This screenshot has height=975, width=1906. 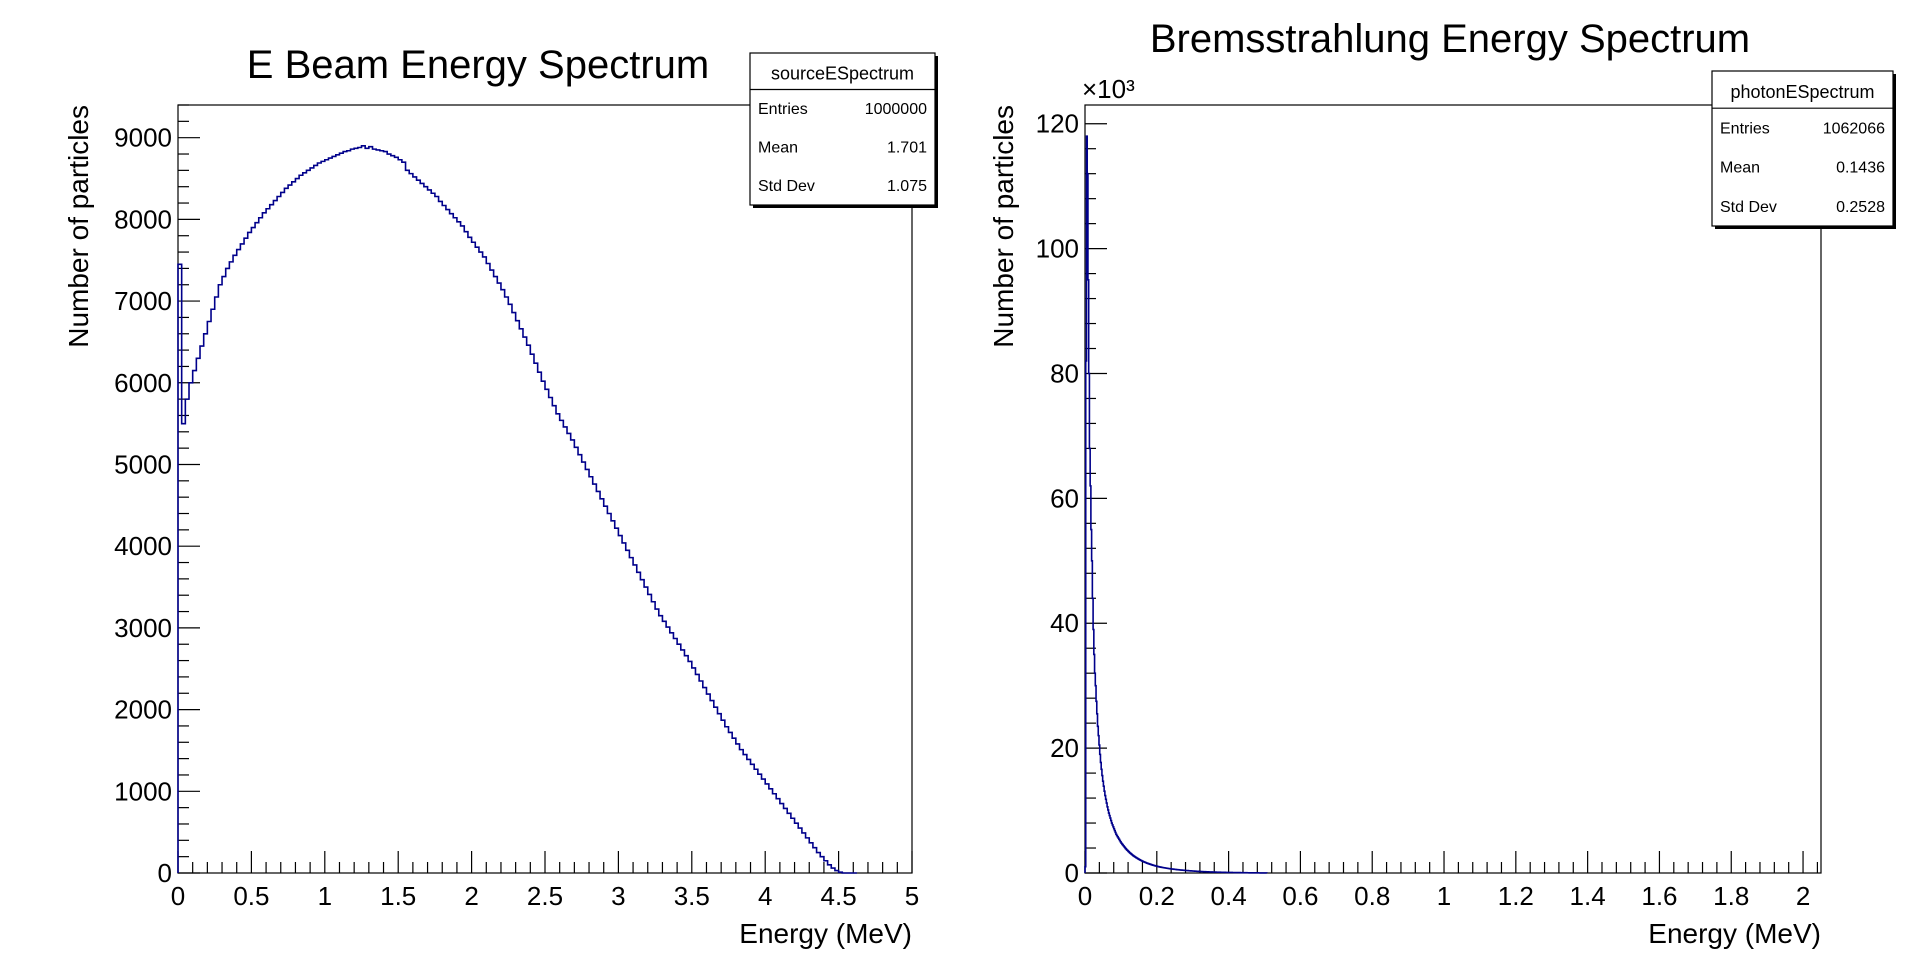 What do you see at coordinates (1659, 896) in the screenshot?
I see `x-tick-label: 1.6` at bounding box center [1659, 896].